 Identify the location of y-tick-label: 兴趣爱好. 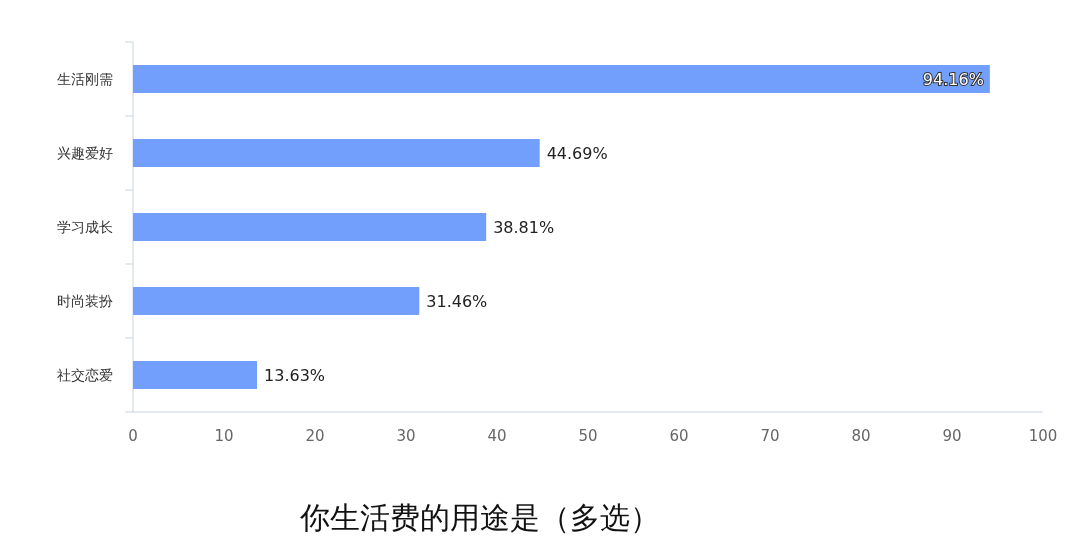
(85, 153).